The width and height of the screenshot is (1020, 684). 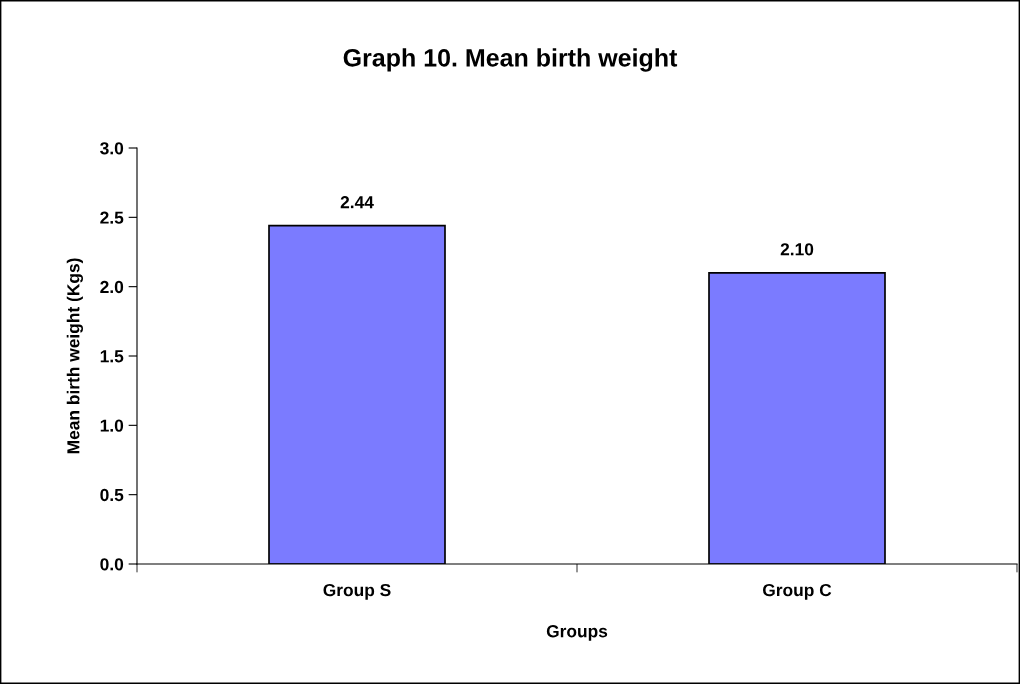 I want to click on data-label: 2.44, so click(x=357, y=202).